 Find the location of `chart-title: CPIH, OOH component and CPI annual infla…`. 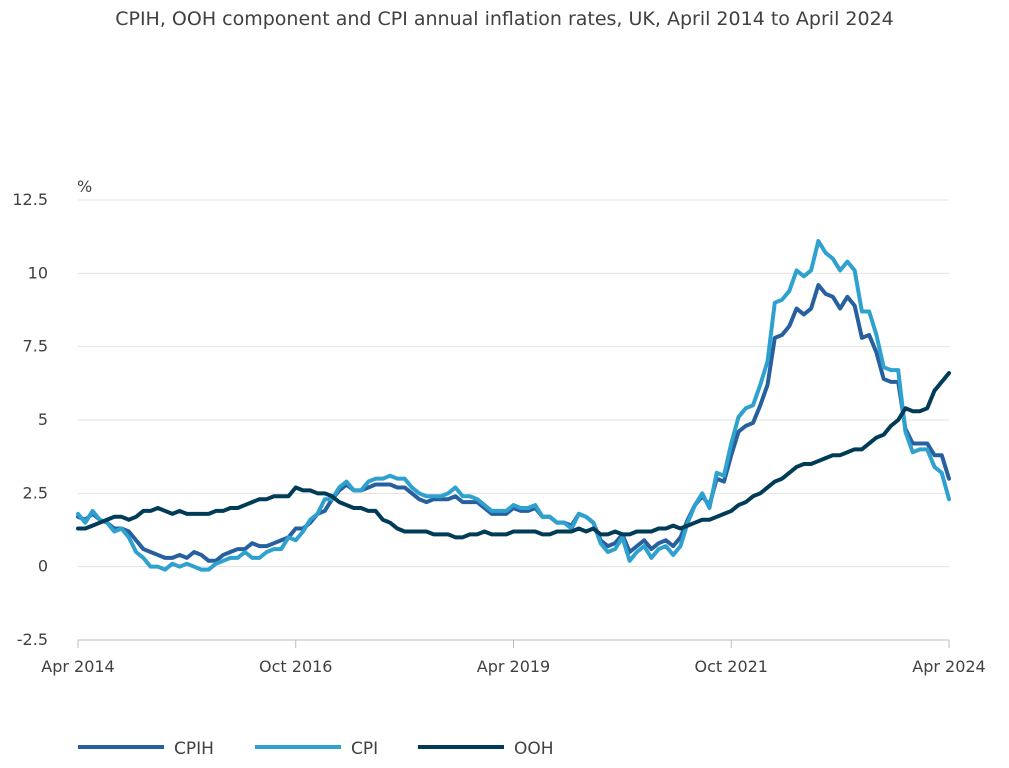

chart-title: CPIH, OOH component and CPI annual infla… is located at coordinates (504, 19).